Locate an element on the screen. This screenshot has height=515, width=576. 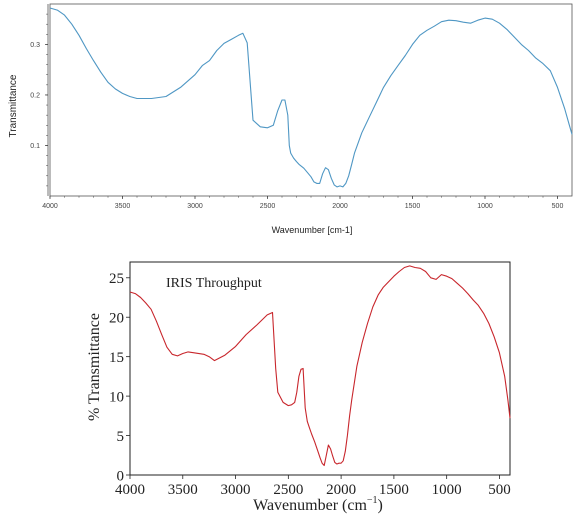
bottom-chart-title: IRIS Throughput is located at coordinates (214, 283).